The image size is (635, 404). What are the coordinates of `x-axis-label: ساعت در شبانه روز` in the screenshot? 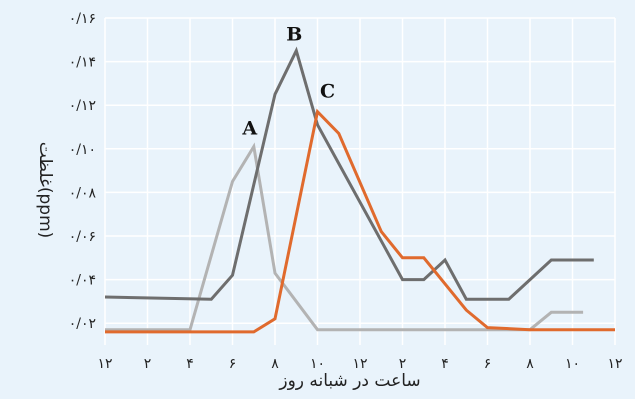 It's located at (349, 381).